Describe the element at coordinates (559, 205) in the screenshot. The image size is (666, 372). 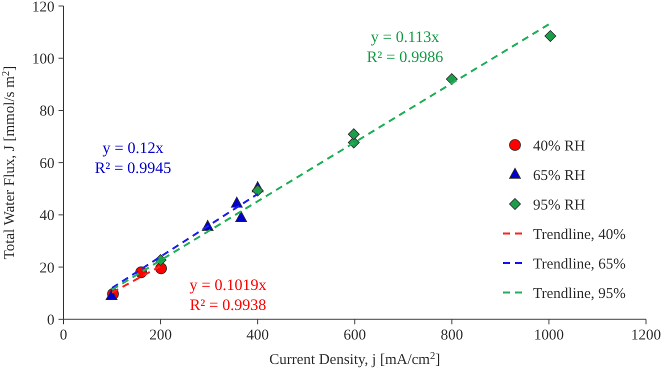
I see `legend-label: 95% RH` at that location.